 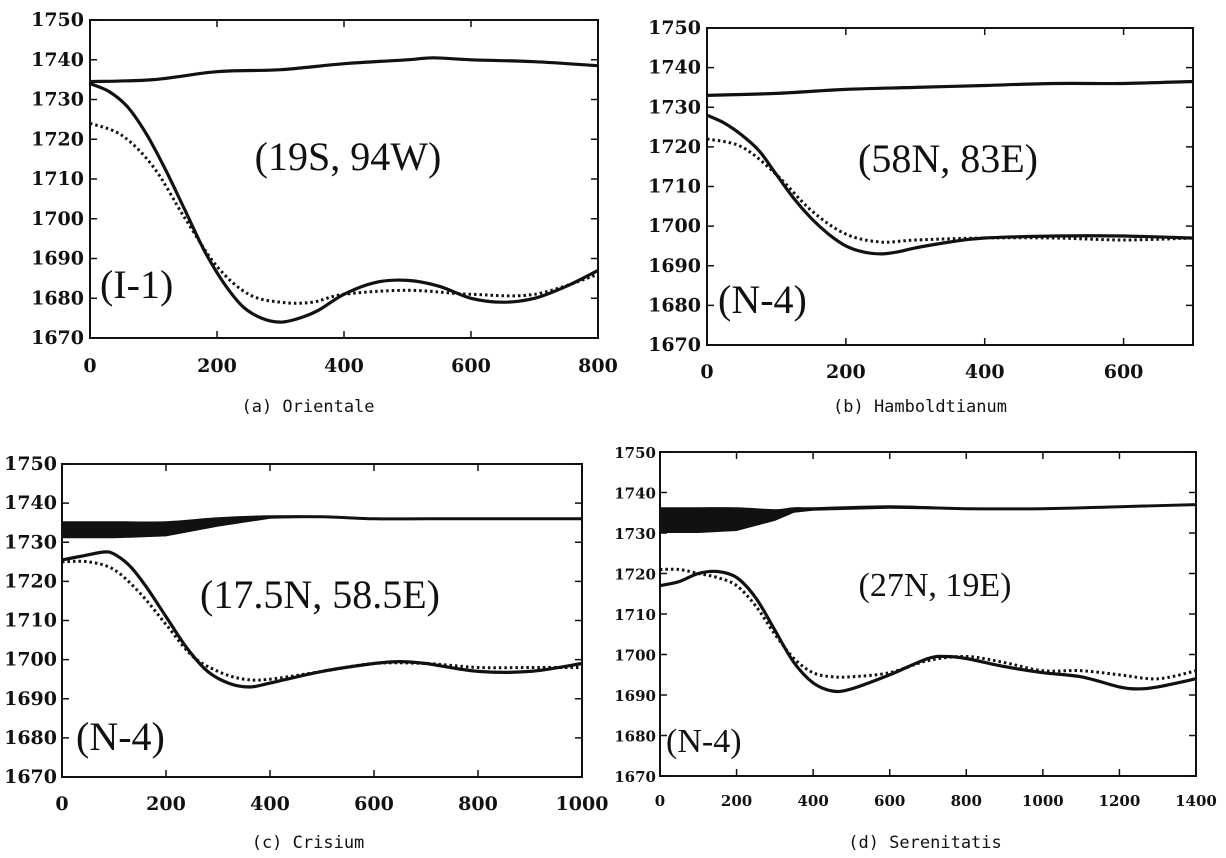 I want to click on coordinates-annotation: (27N, 19E), so click(x=935, y=585).